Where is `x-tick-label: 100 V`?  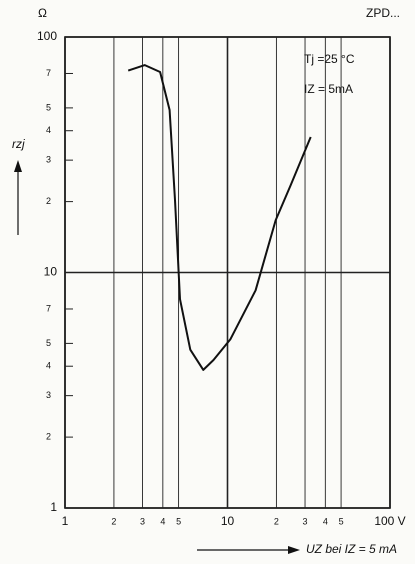 x-tick-label: 100 V is located at coordinates (389, 521).